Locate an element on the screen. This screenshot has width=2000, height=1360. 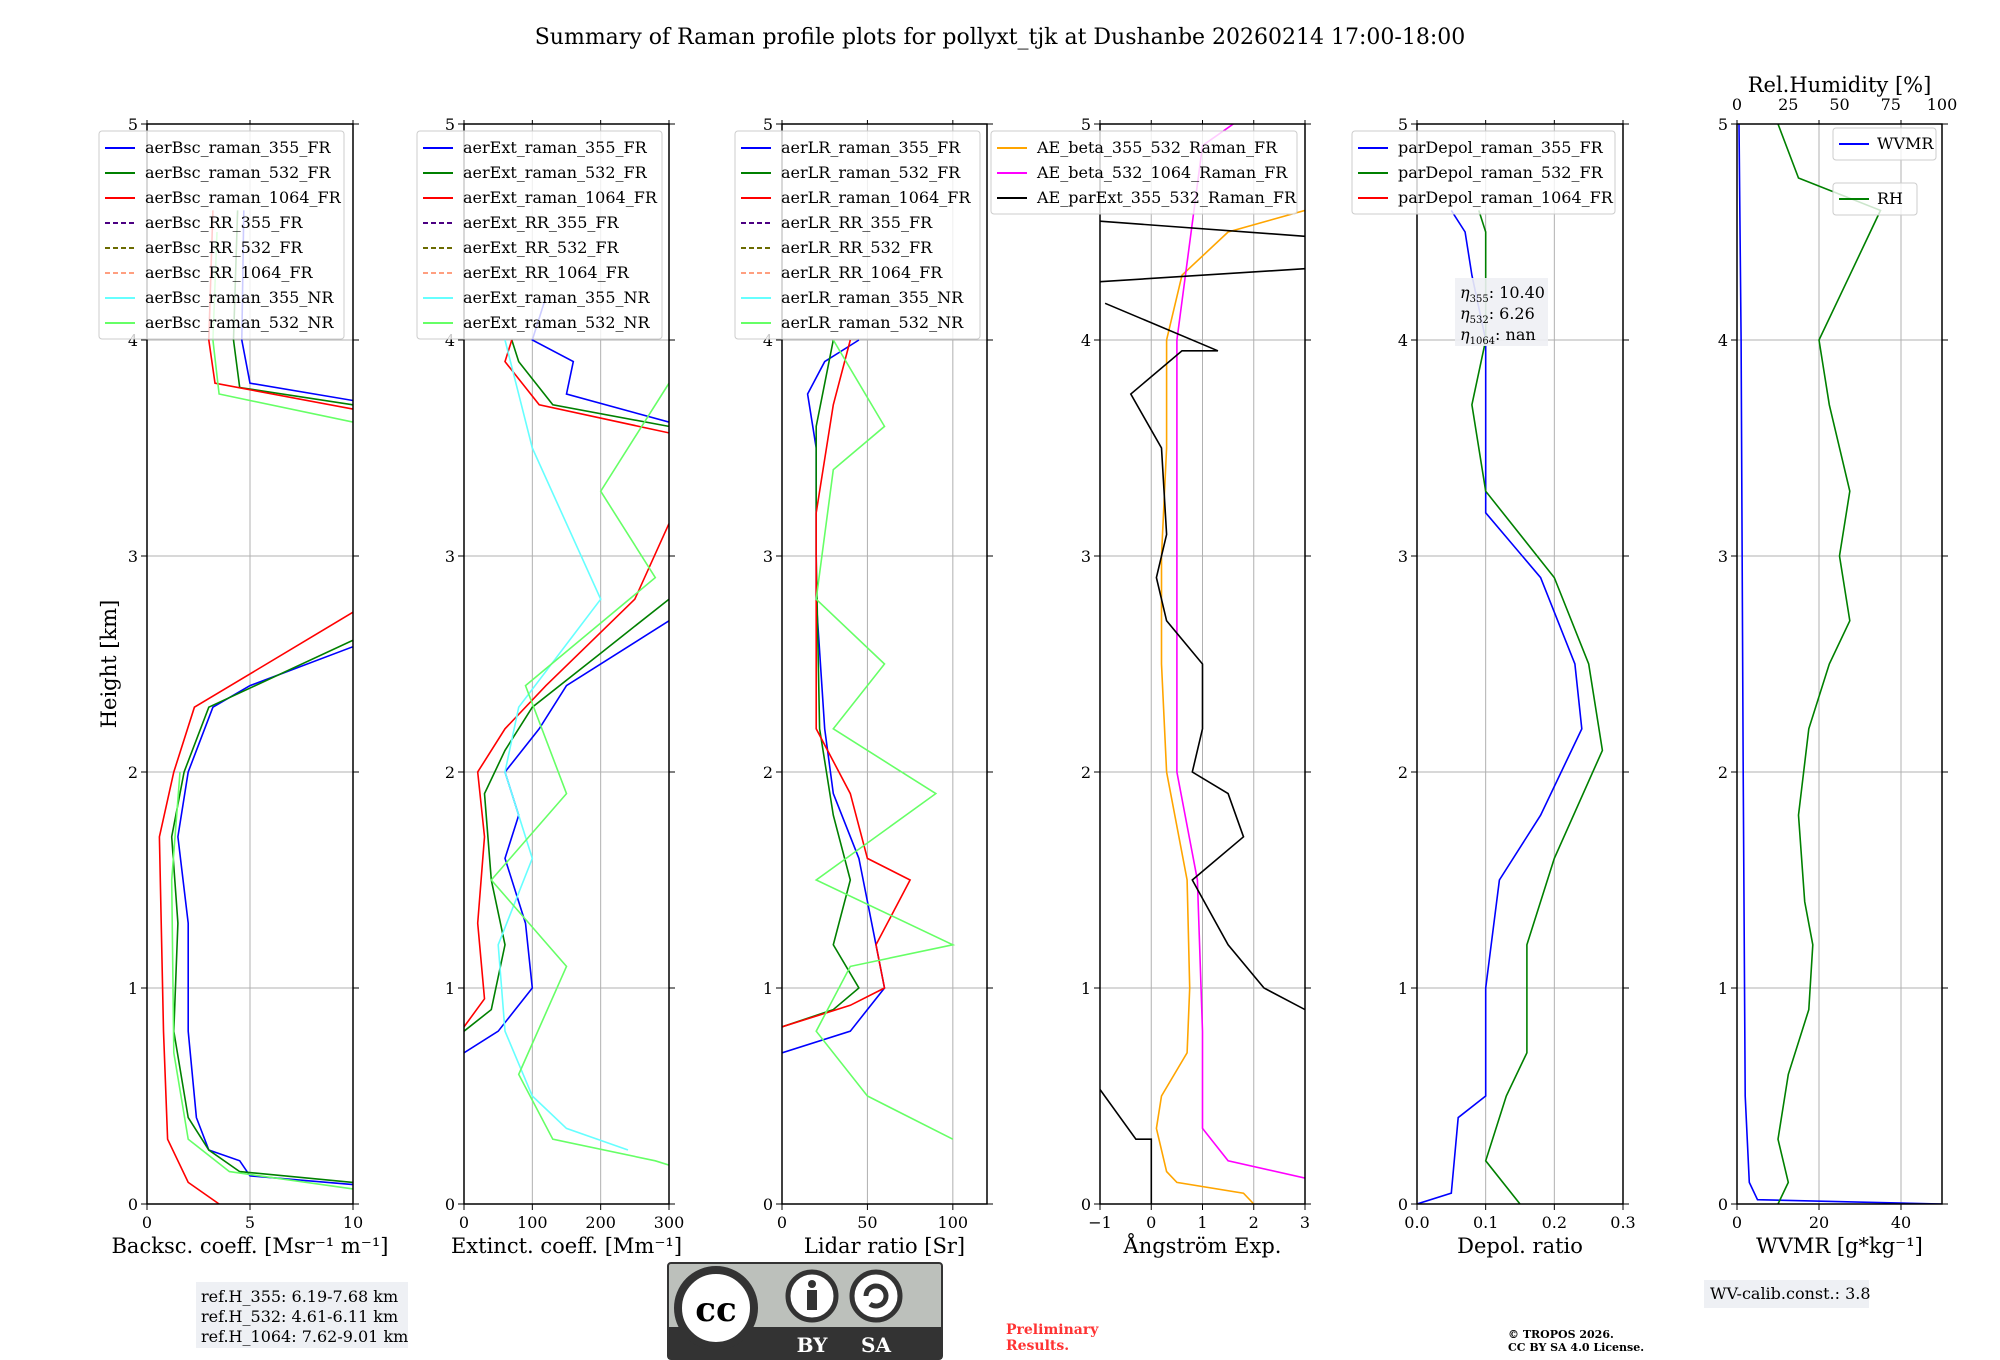
wv-calib-text: WV-calib.const.: 3.8 is located at coordinates (1790, 1293).